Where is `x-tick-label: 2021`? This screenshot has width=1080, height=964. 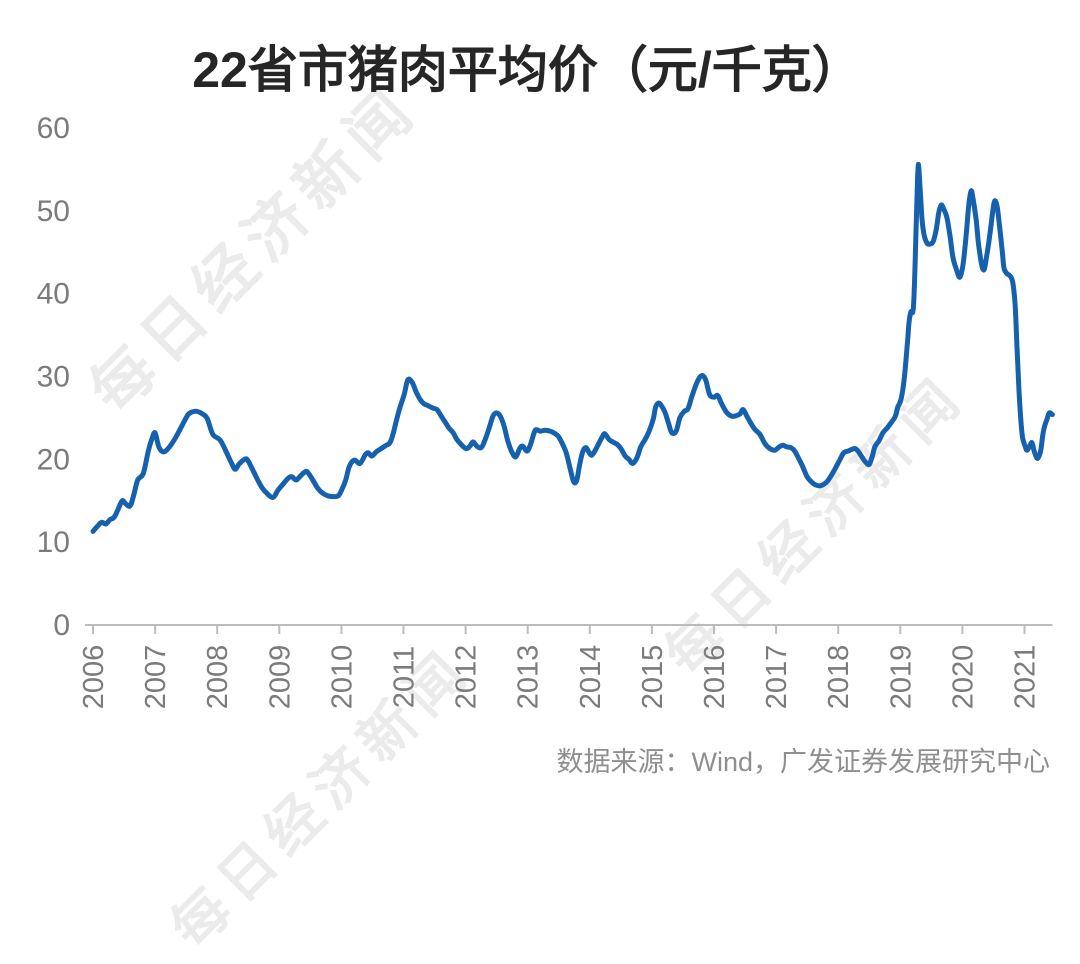 x-tick-label: 2021 is located at coordinates (1026, 677).